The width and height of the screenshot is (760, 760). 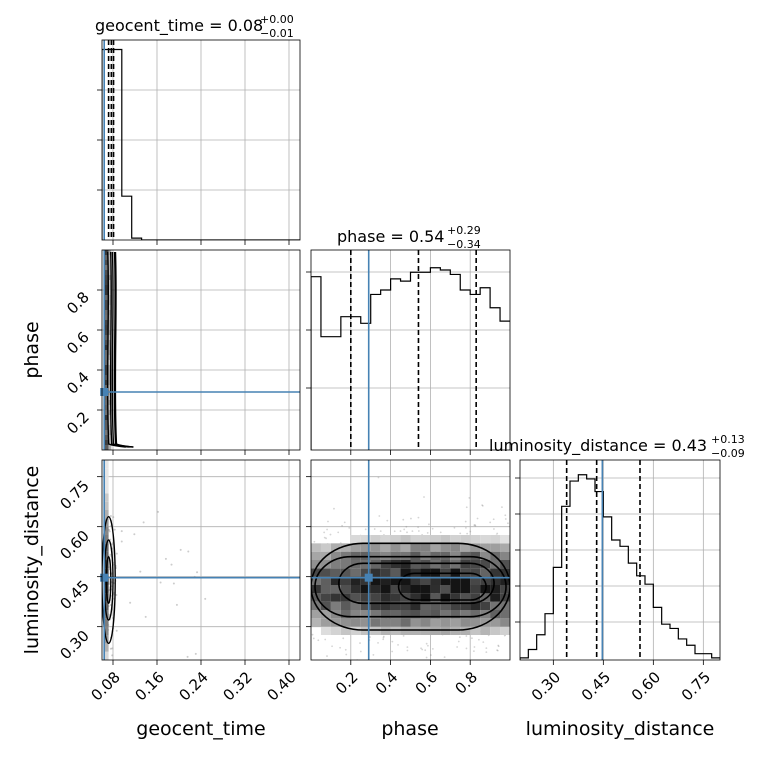 What do you see at coordinates (281, 686) in the screenshot?
I see `x-tick-label-geocent-time-4: 0.40` at bounding box center [281, 686].